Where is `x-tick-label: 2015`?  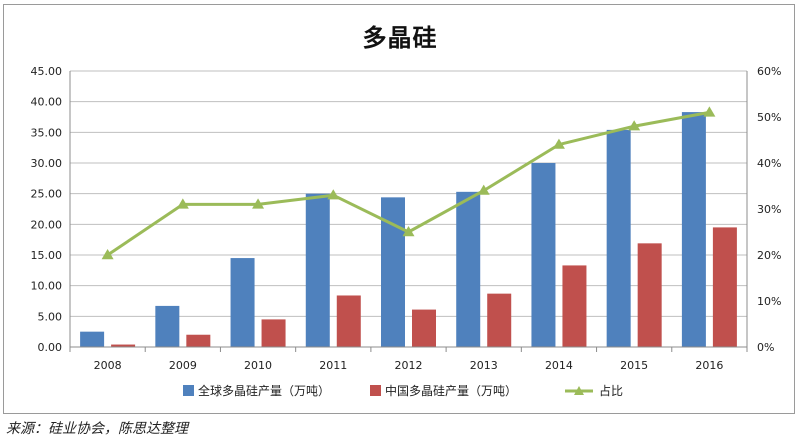 x-tick-label: 2015 is located at coordinates (634, 365).